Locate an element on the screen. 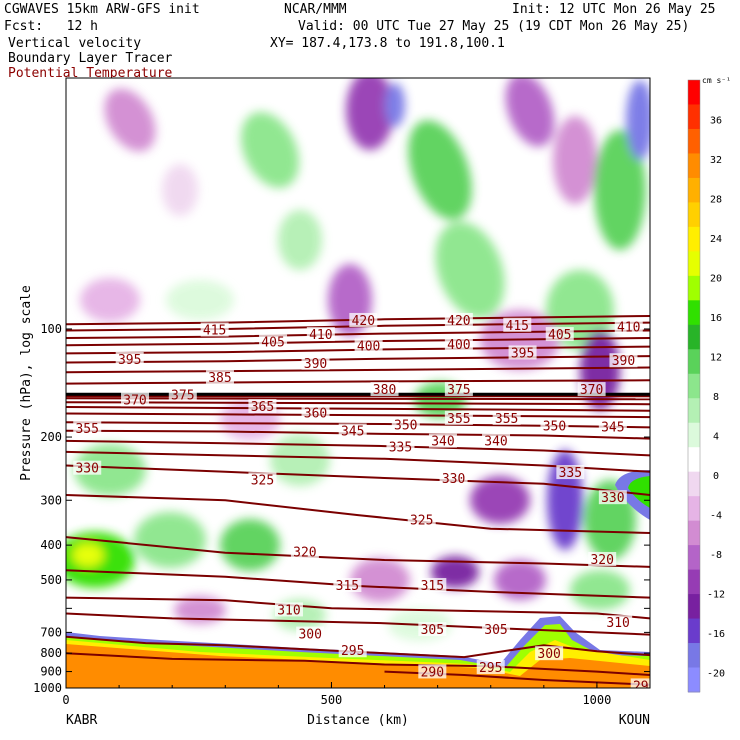 Image resolution: width=740 pixels, height=740 pixels. x-tick-label: 1000 is located at coordinates (596, 700).